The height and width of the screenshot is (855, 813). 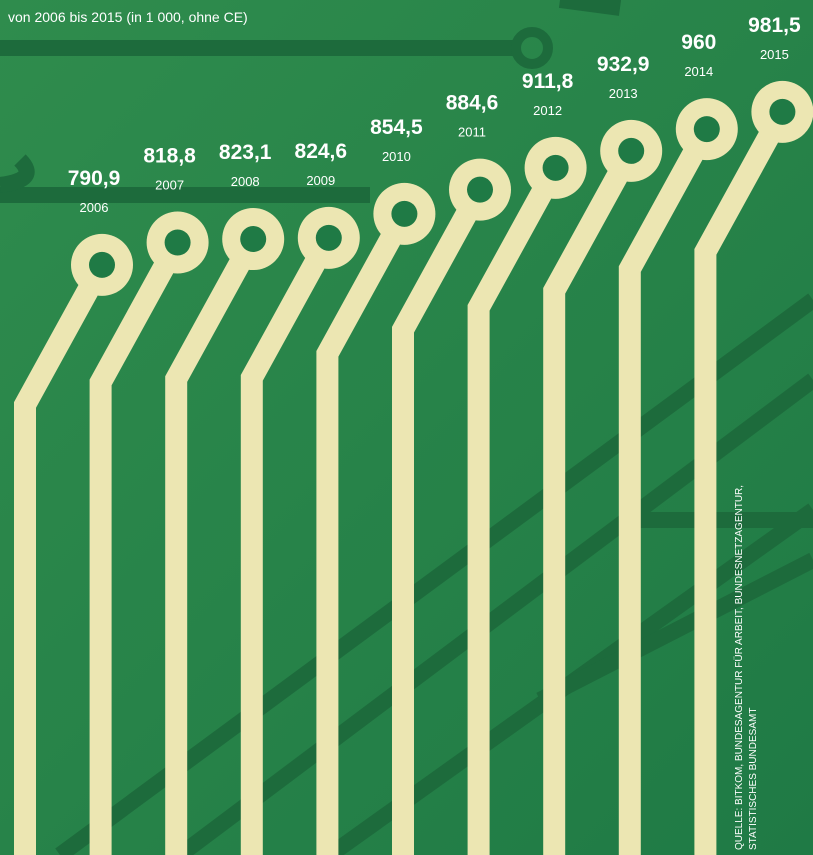 What do you see at coordinates (94, 178) in the screenshot?
I see `value-label: 790,9` at bounding box center [94, 178].